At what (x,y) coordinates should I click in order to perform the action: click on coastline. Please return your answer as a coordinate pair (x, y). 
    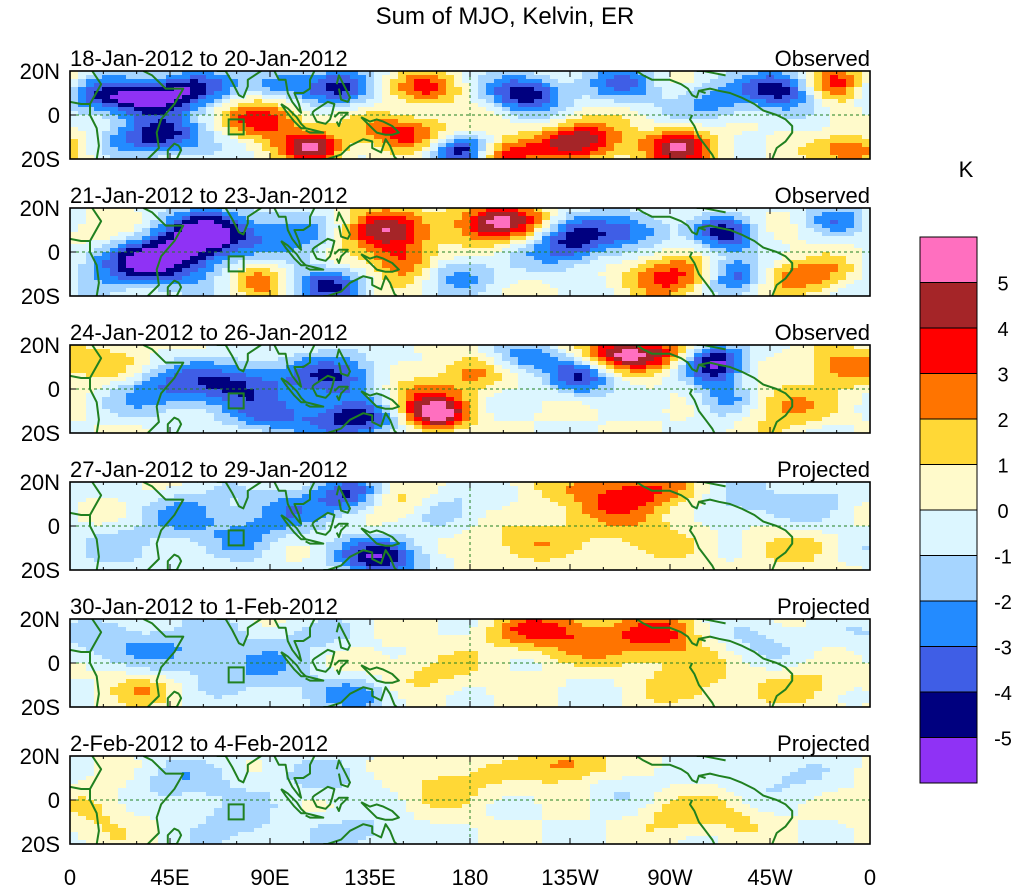
    Looking at the image, I should click on (711, 74).